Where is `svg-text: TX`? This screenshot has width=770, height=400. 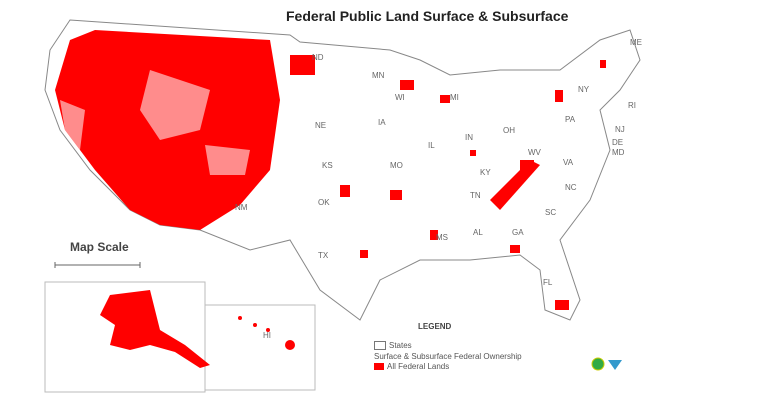
svg-text: TX is located at coordinates (323, 255).